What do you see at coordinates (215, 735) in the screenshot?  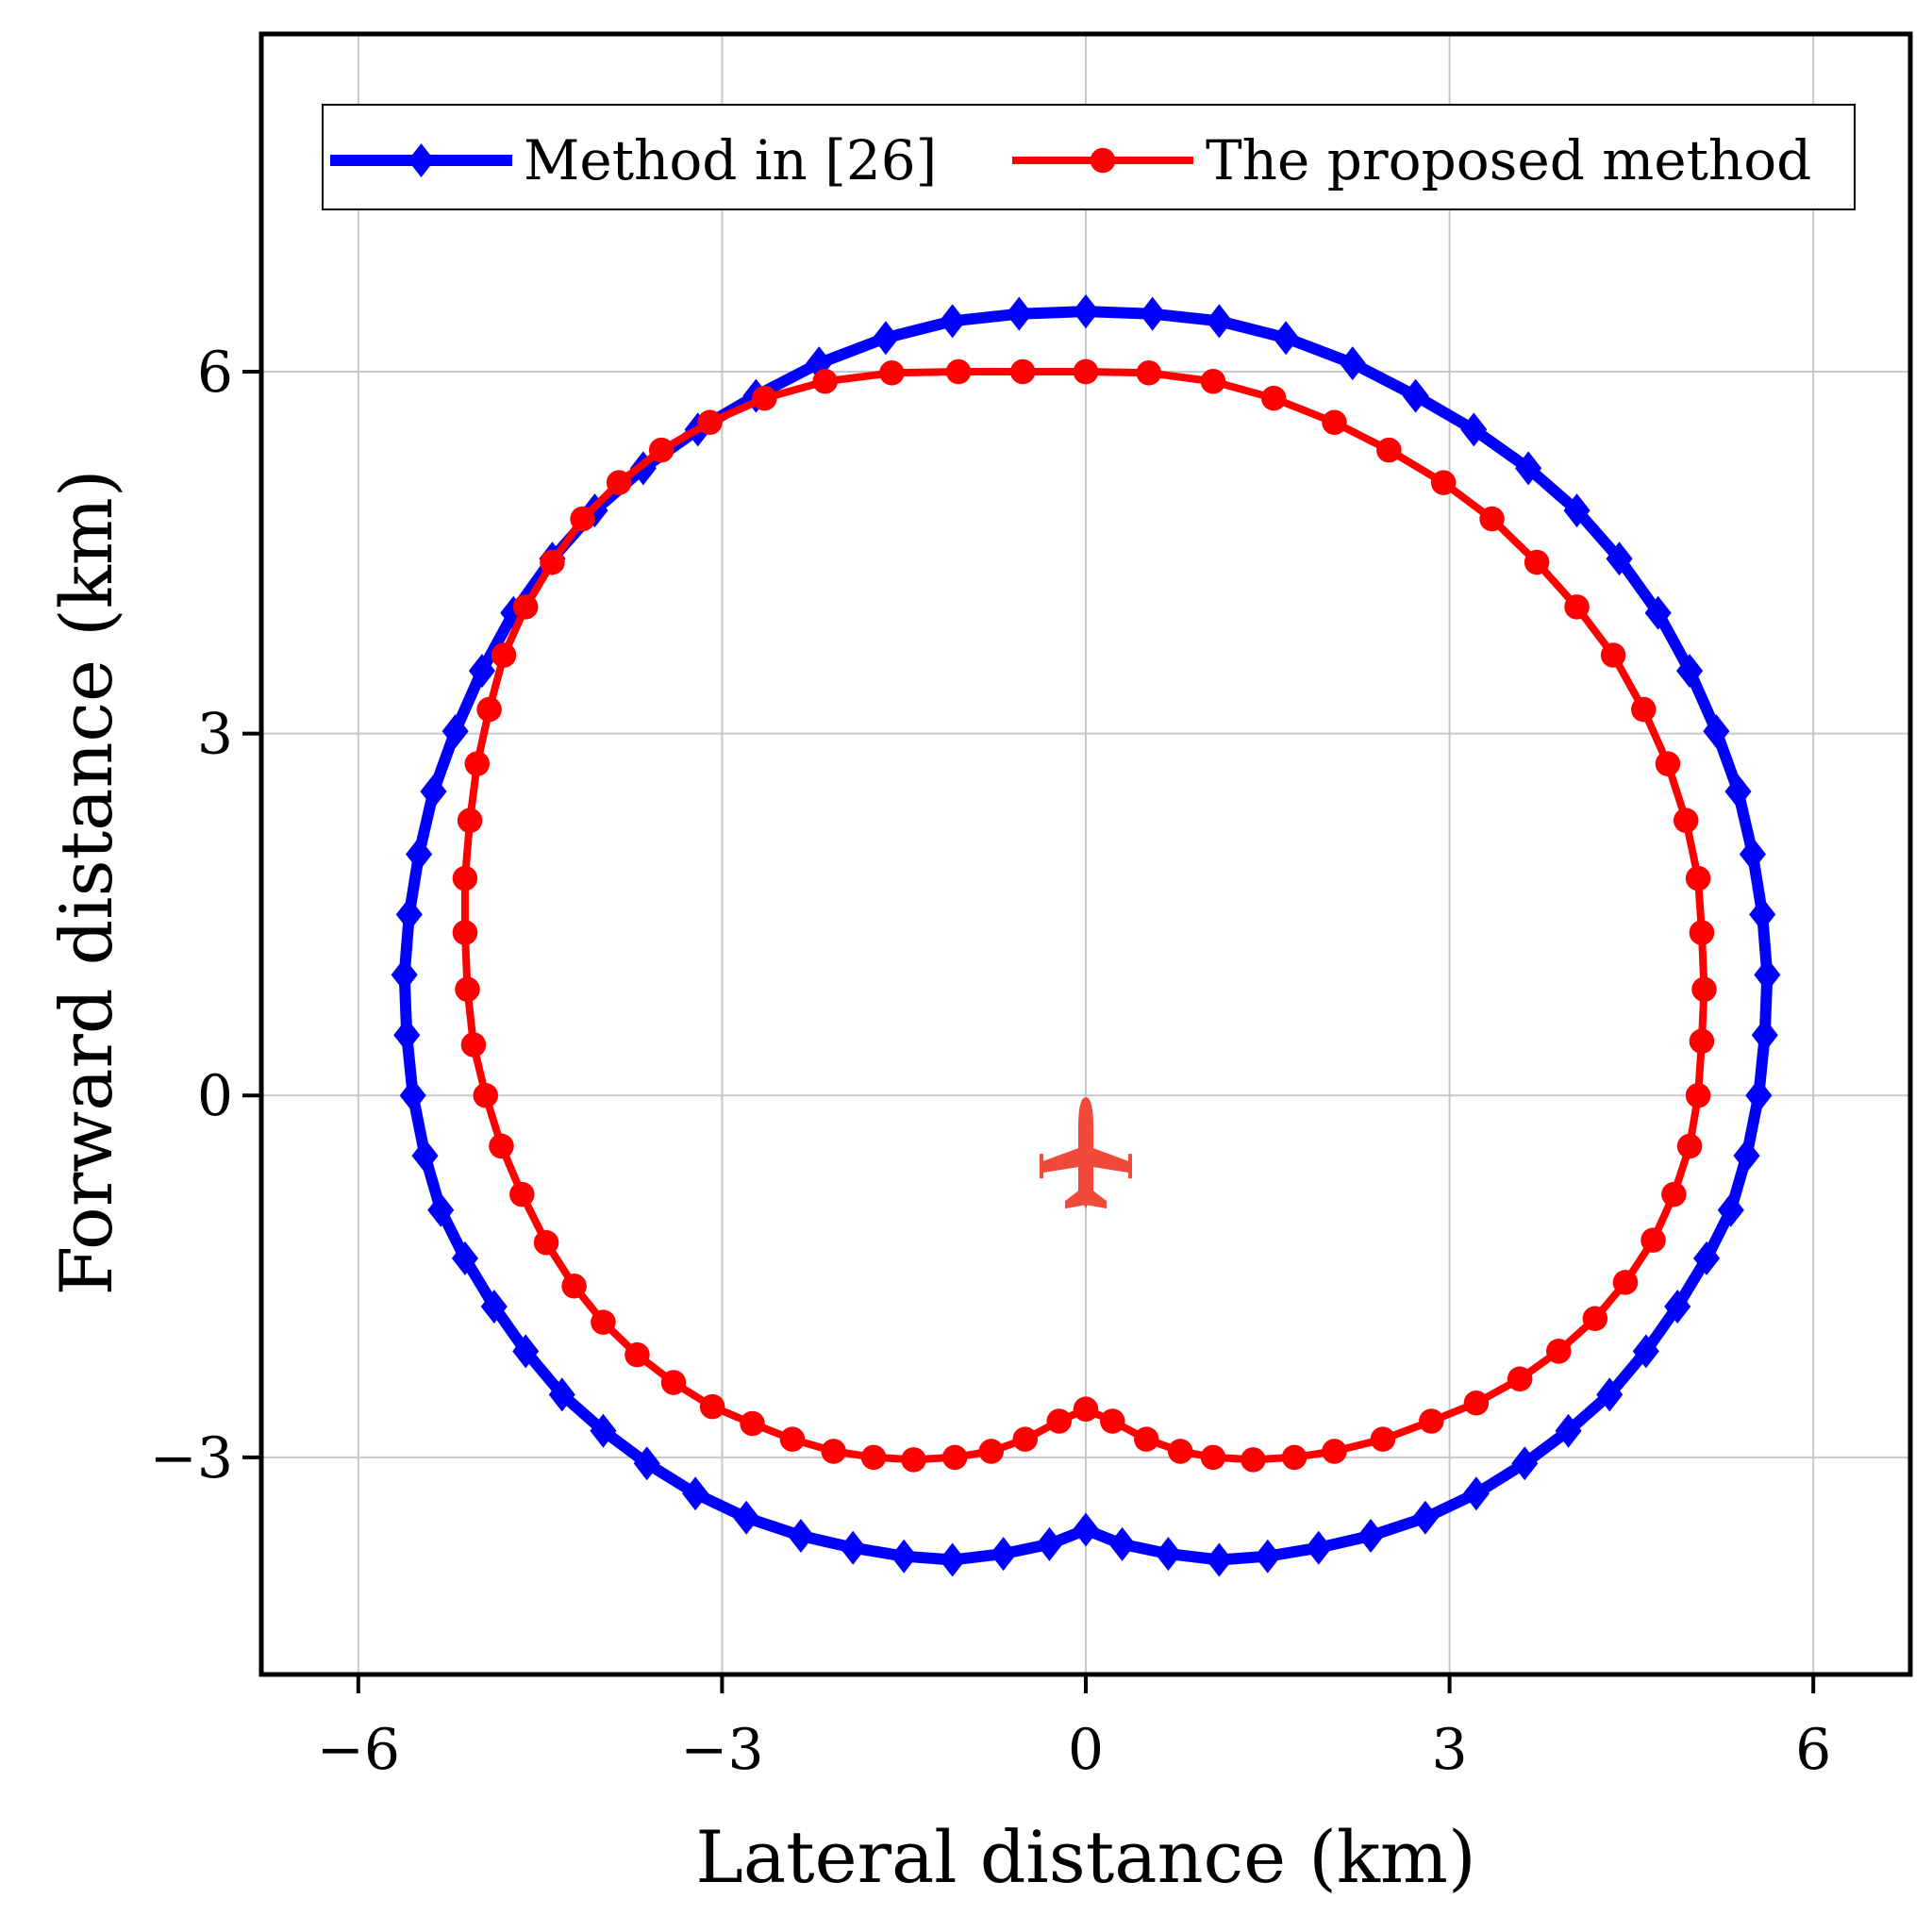 I see `y-tick-label: 3` at bounding box center [215, 735].